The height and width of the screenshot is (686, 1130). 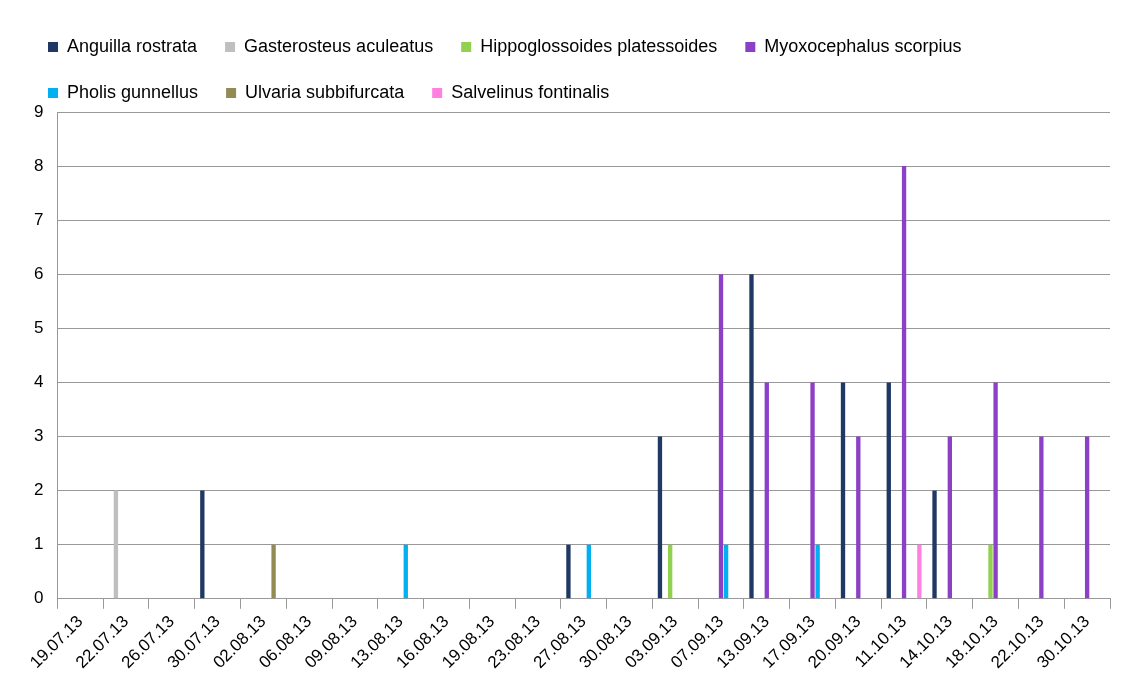 I want to click on legend-label: Pholis gunnellus, so click(x=133, y=91).